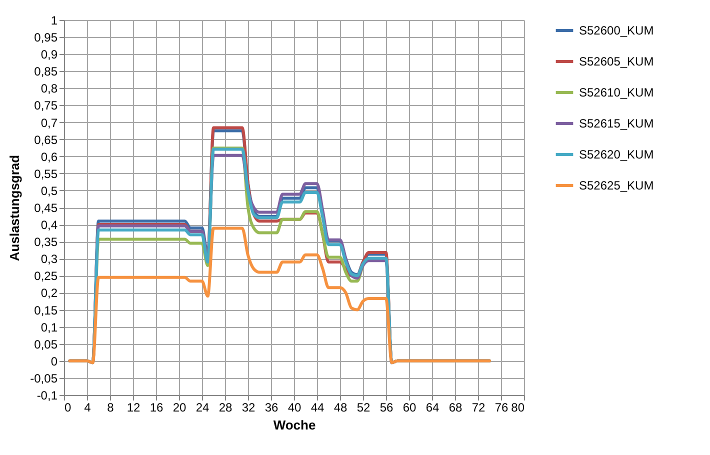 The width and height of the screenshot is (710, 455). Describe the element at coordinates (317, 407) in the screenshot. I see `x-tick-label: 44` at that location.